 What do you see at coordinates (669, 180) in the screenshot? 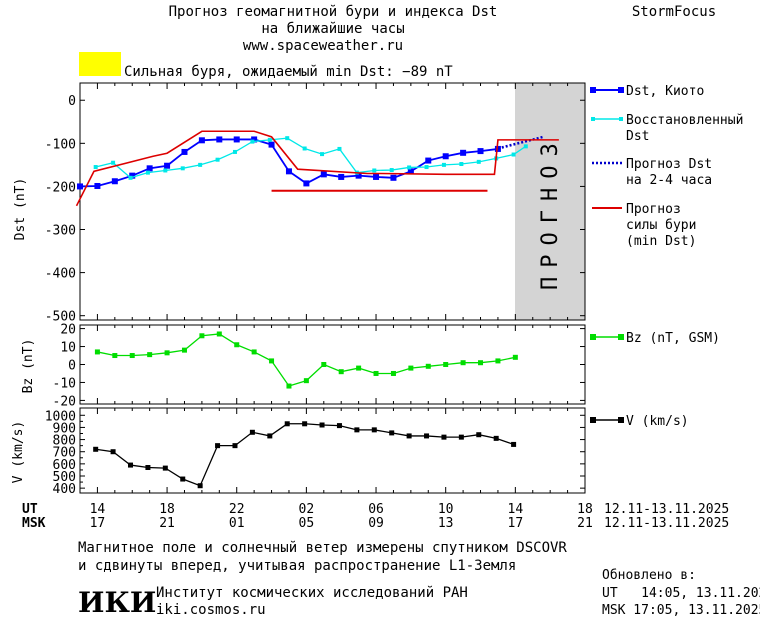
I see `legend-forecast-2: на 2-4 часа` at bounding box center [669, 180].